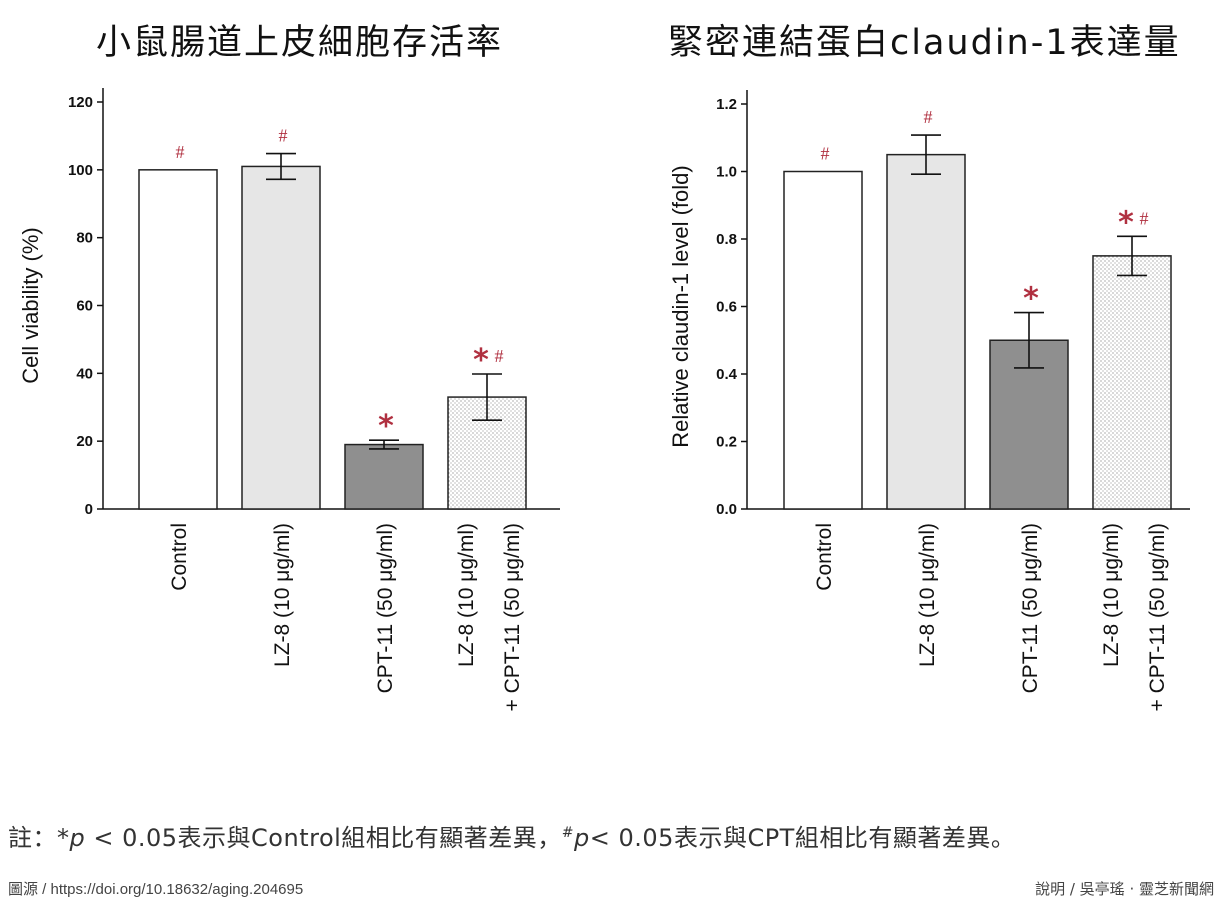  I want to click on chart2-y-tick-label: 0.4, so click(727, 374).